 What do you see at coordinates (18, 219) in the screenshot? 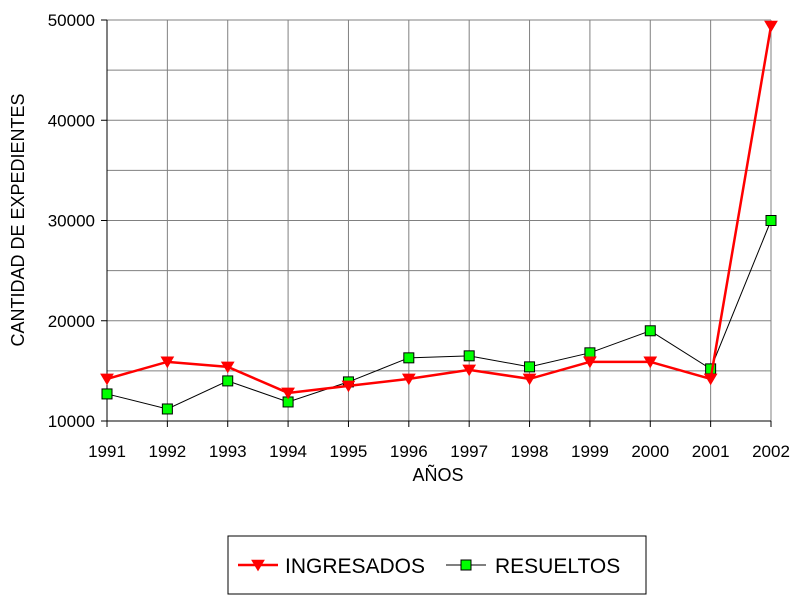
I see `y-axis-title: CANTIDAD DE EXPEDIENTES` at bounding box center [18, 219].